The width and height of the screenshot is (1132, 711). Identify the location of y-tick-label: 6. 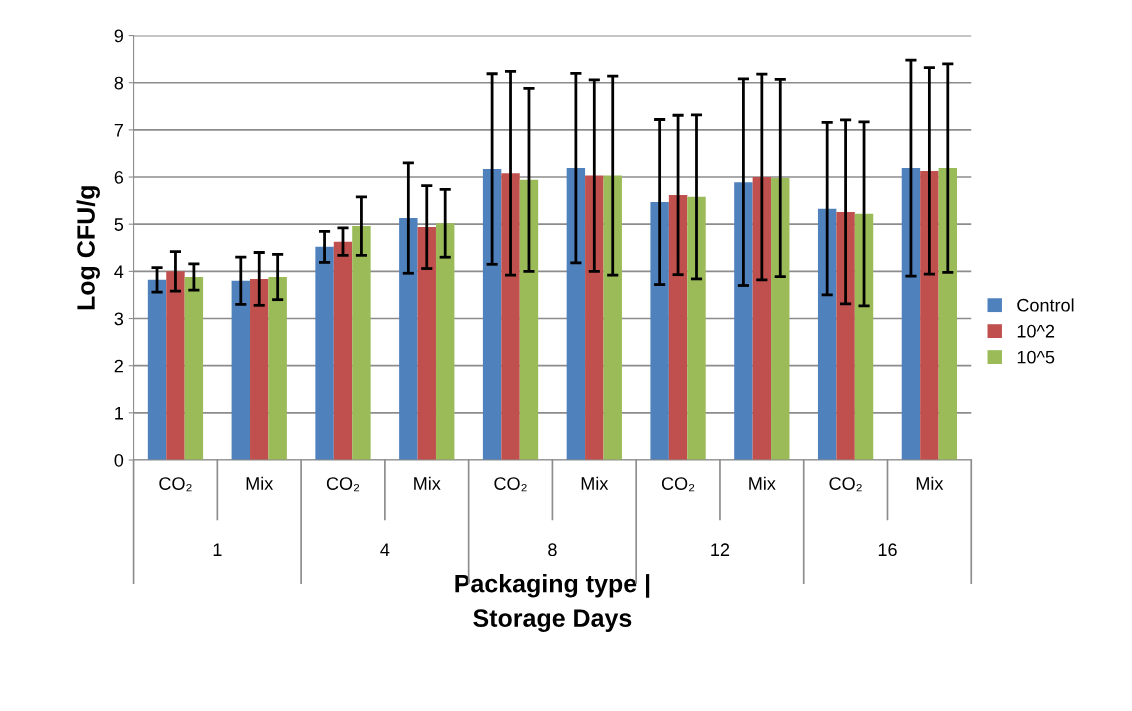
(119, 177).